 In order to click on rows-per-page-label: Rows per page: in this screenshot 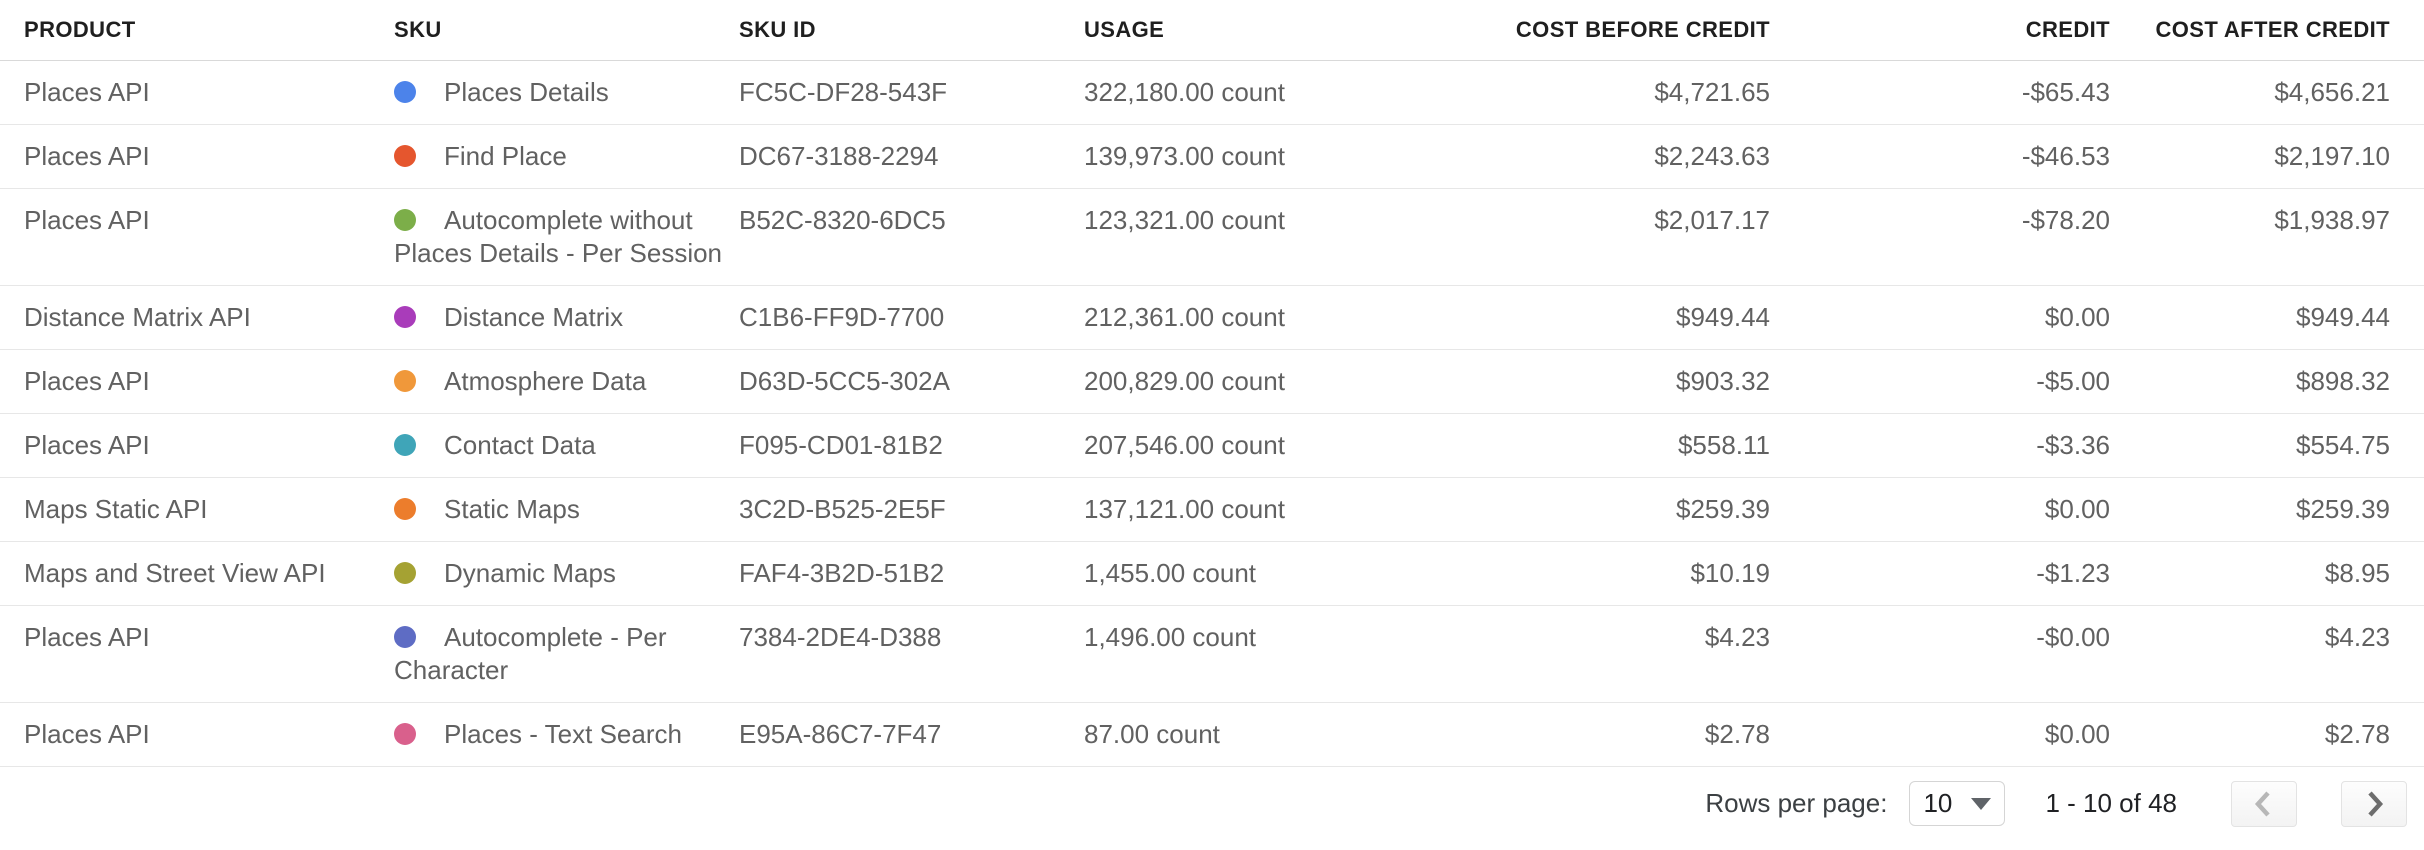, I will do `click(1796, 803)`.